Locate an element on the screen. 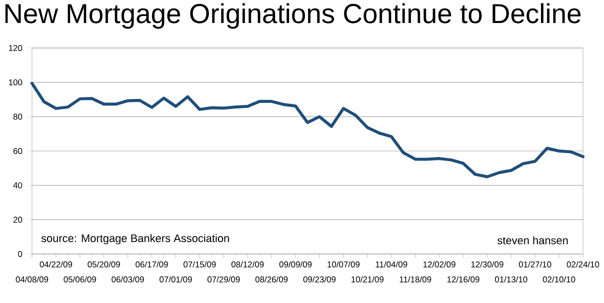 The image size is (604, 303). y-tick-label: 100 is located at coordinates (15, 82).